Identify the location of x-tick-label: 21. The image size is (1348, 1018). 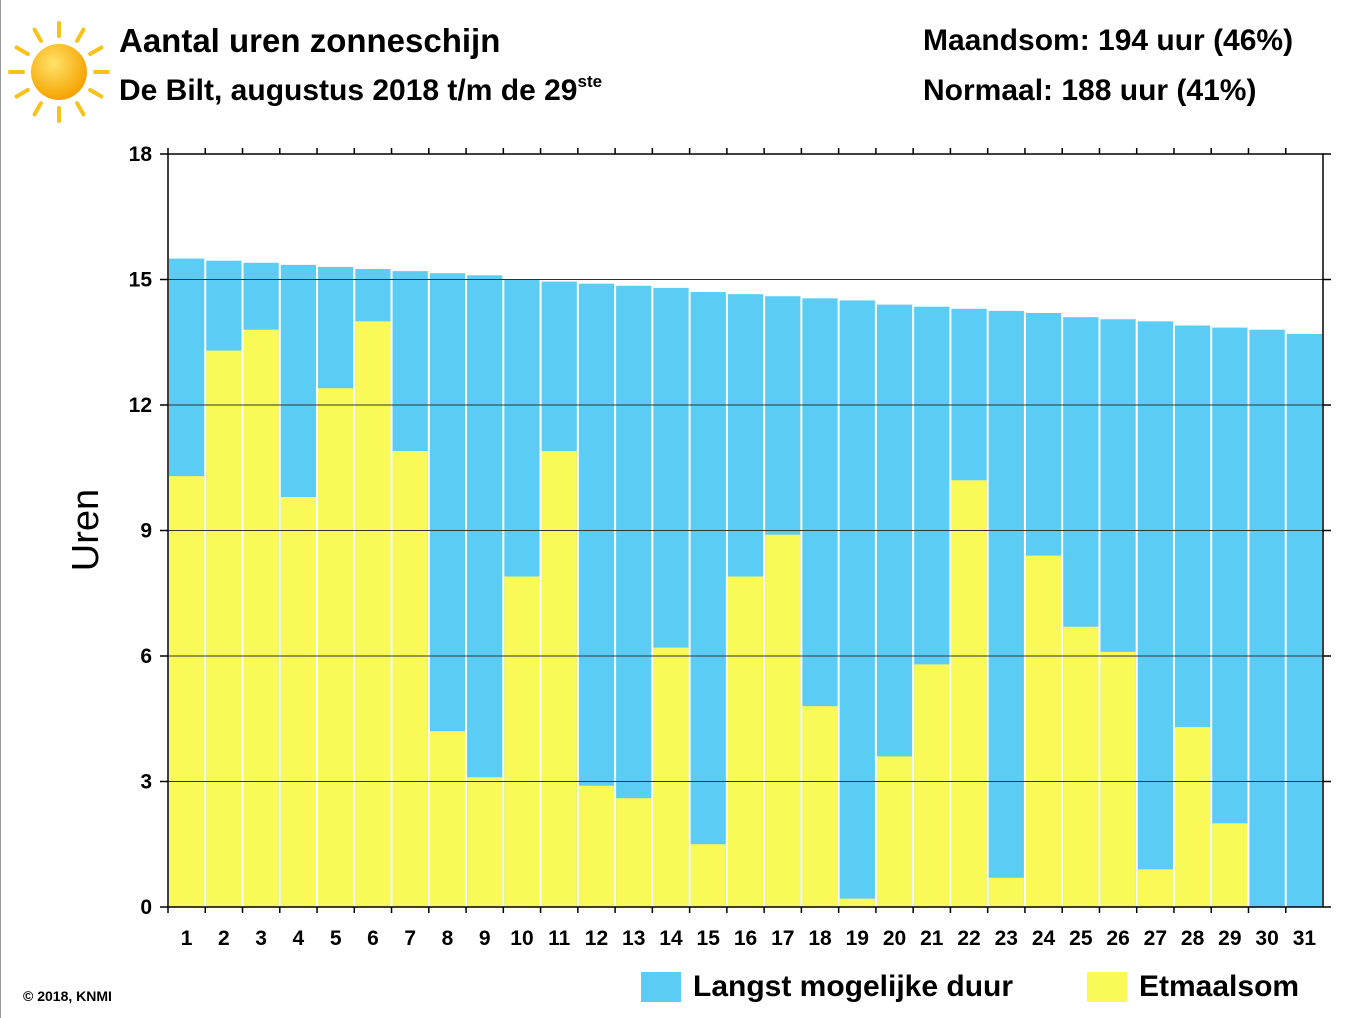
(932, 938).